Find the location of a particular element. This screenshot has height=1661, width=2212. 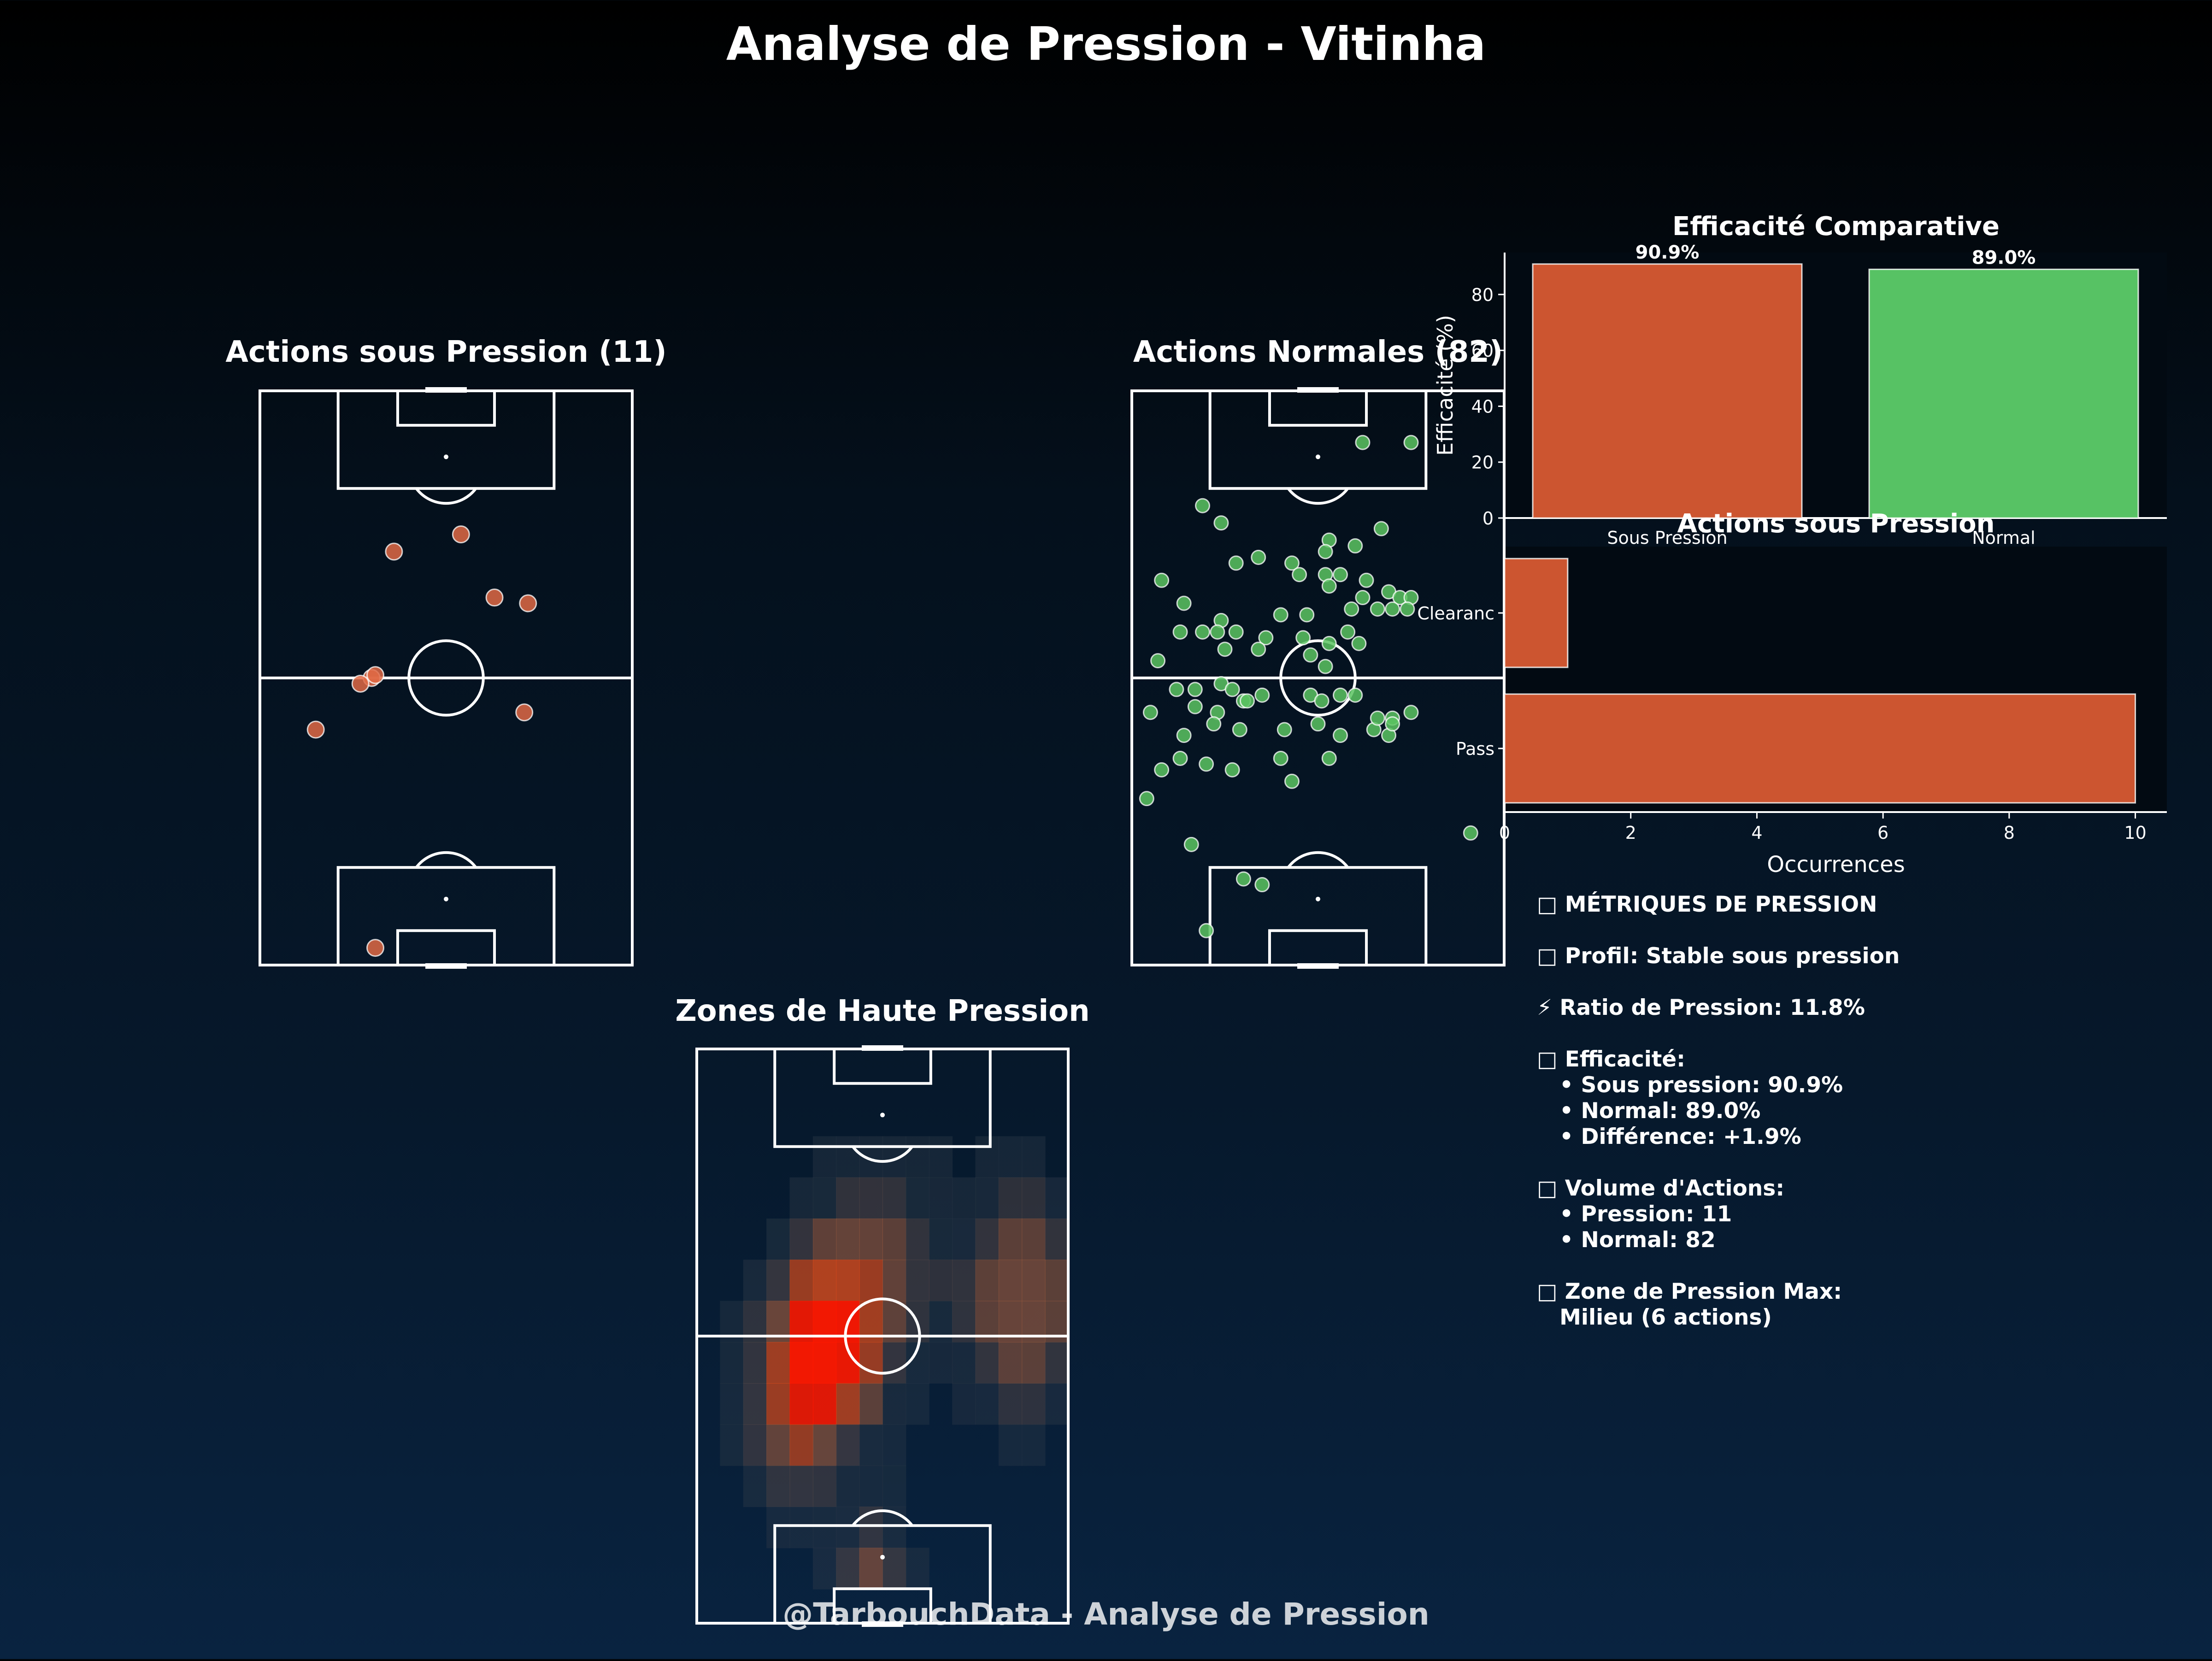

action-types-category-label-0: Clearanc is located at coordinates (1455, 613).